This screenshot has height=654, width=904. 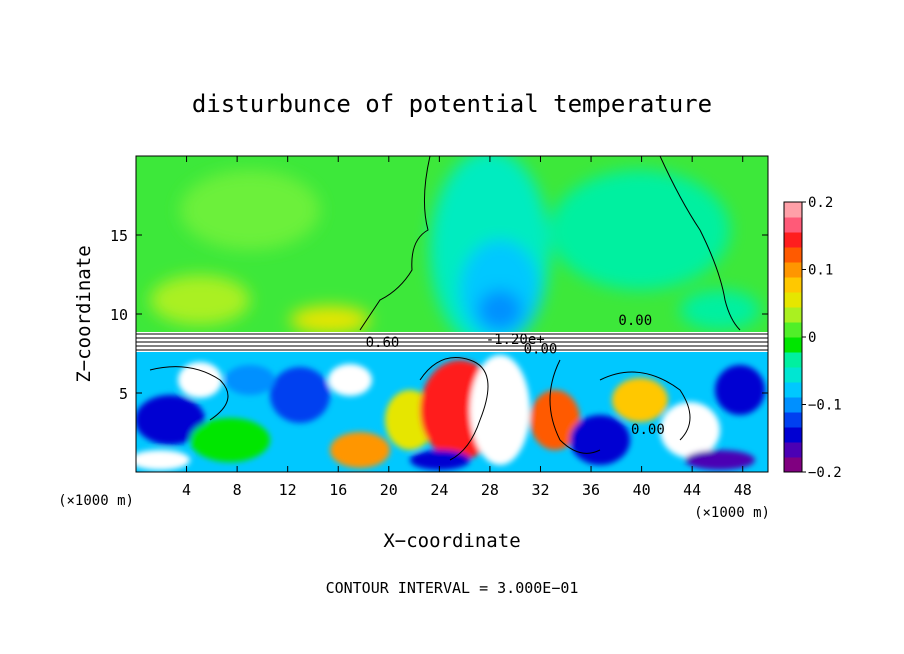 I want to click on x-tick-label: 36, so click(x=591, y=490).